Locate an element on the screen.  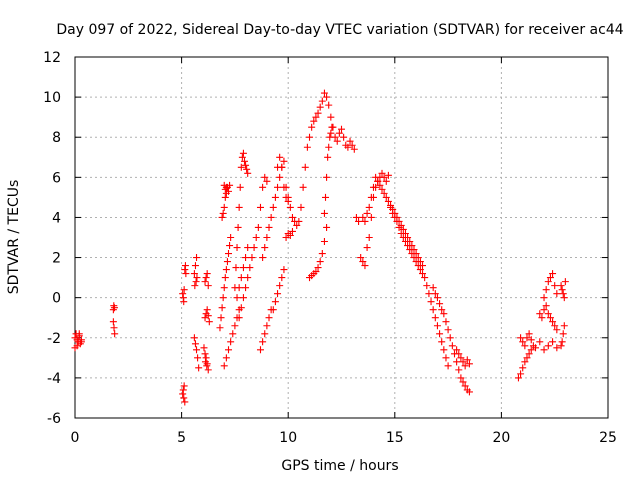
x-tick-label: 25 is located at coordinates (608, 438).